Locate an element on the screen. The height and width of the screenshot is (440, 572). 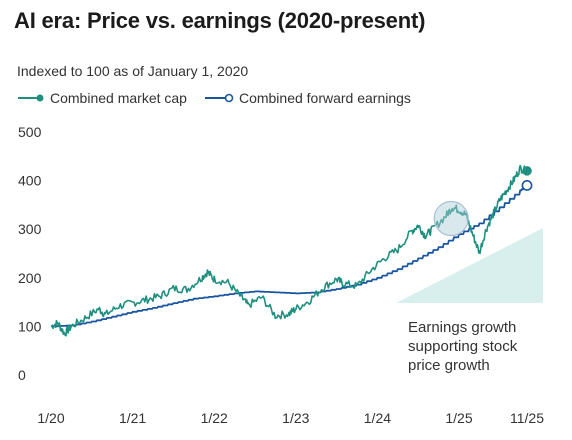
y-tick-label: 300 is located at coordinates (30, 229).